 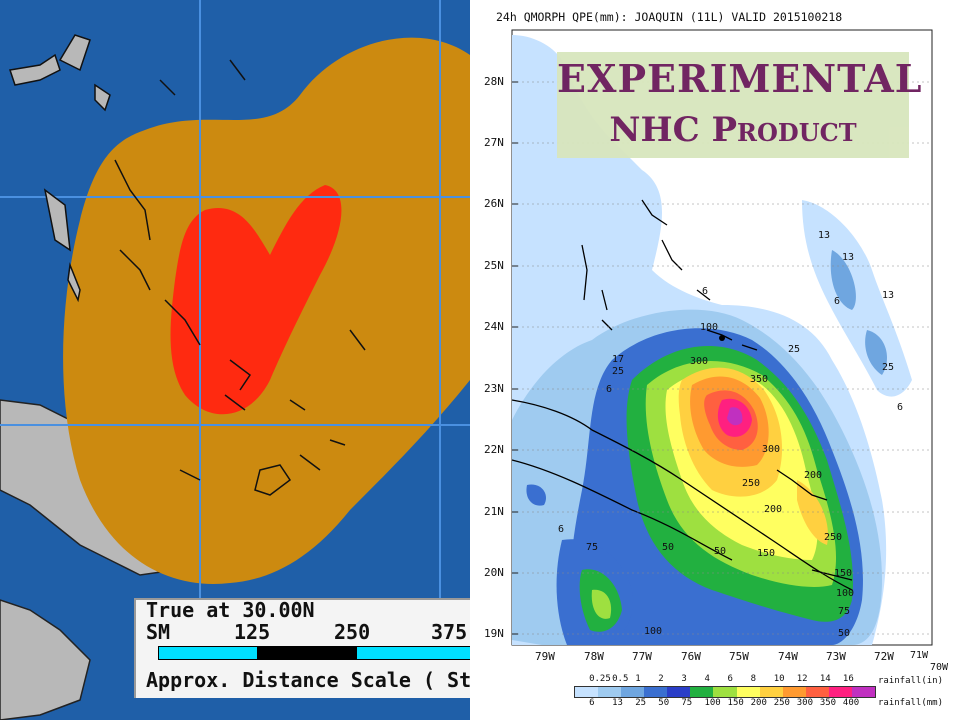 I want to click on scale-tick-label: 375, so click(x=449, y=632).